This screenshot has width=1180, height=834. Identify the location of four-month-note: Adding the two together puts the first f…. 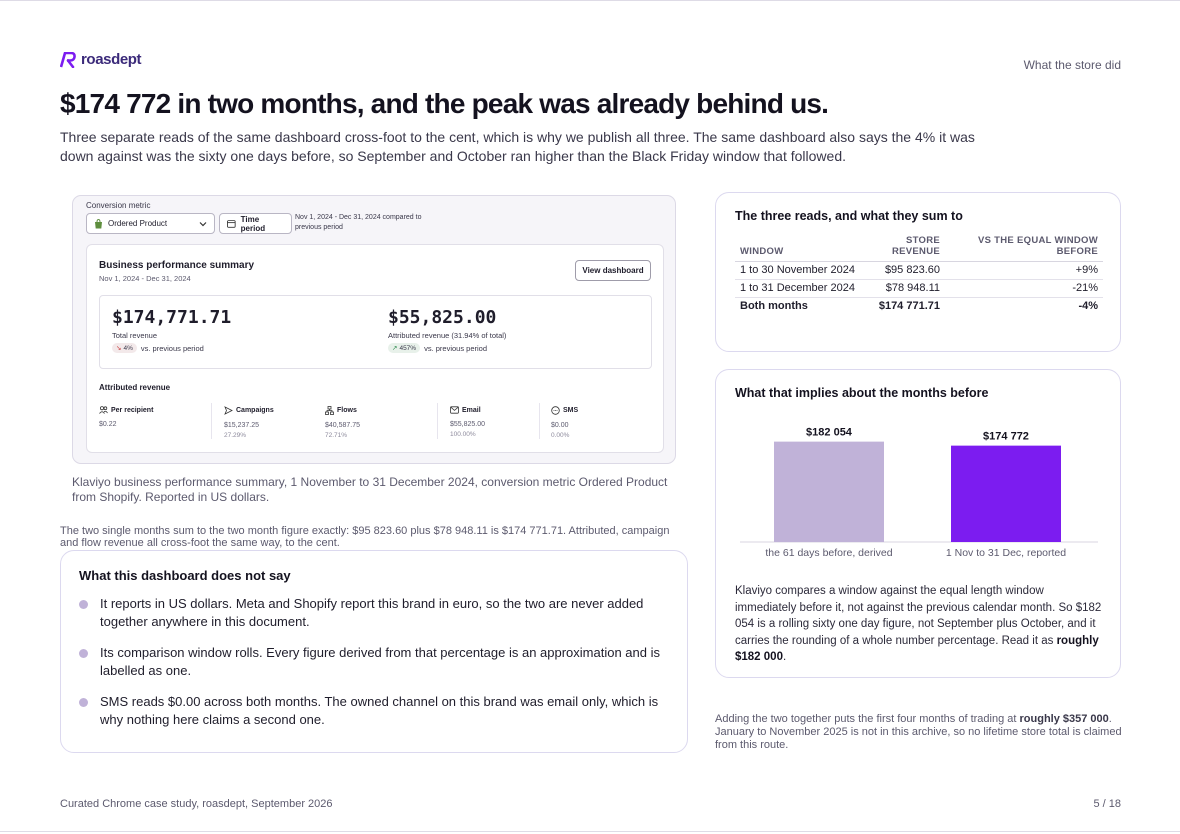
(918, 732).